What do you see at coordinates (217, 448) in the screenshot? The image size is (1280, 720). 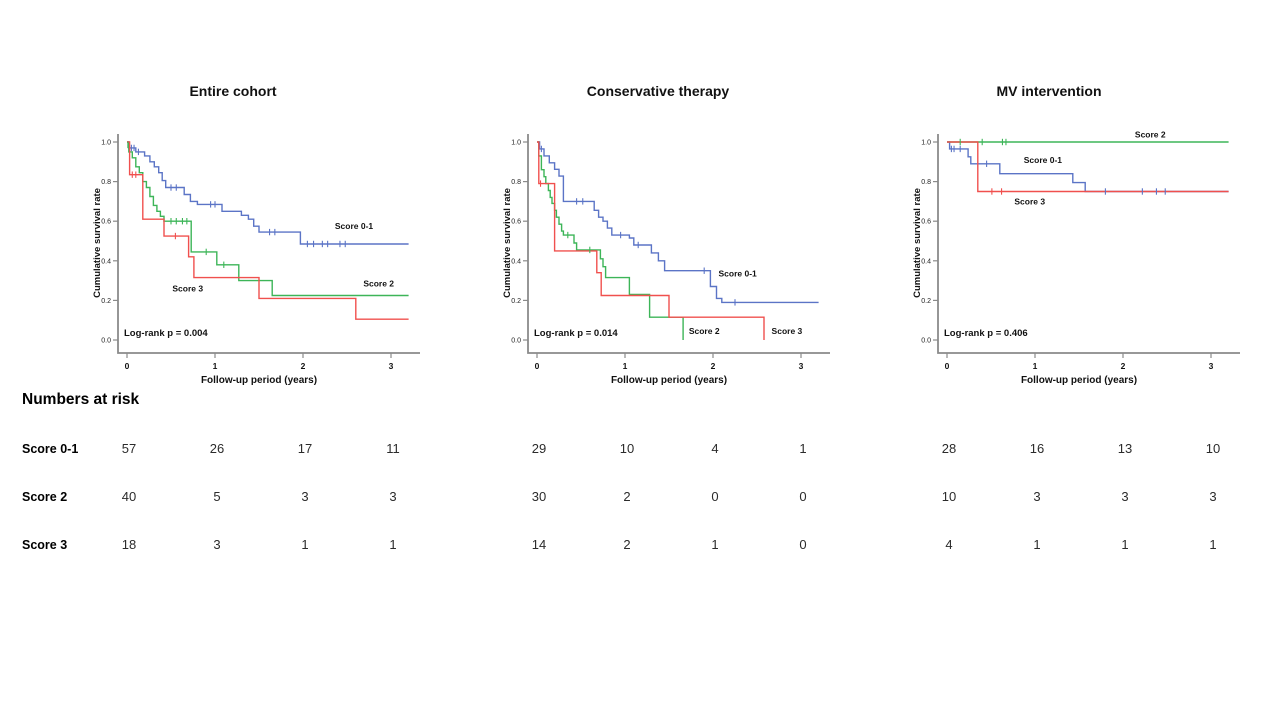 I see `risk-count: 26` at bounding box center [217, 448].